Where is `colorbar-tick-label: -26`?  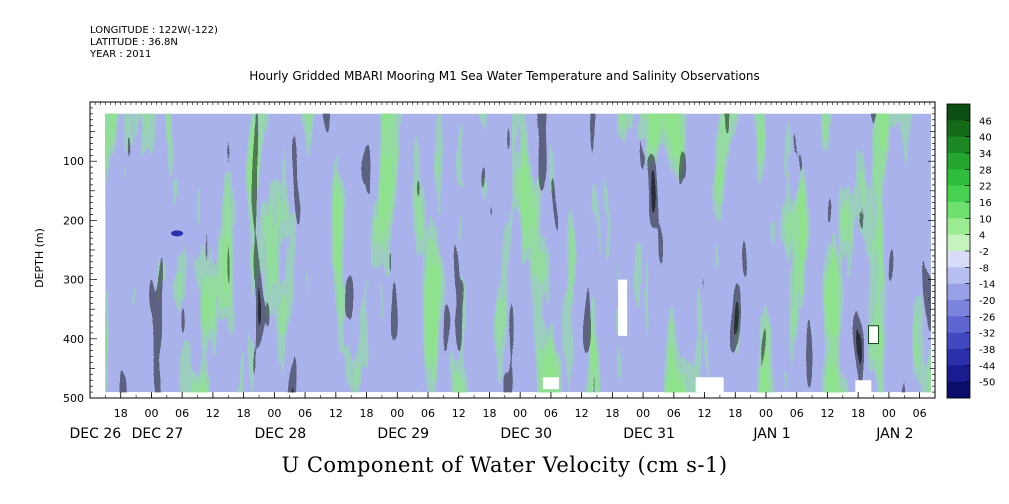 colorbar-tick-label: -26 is located at coordinates (987, 317).